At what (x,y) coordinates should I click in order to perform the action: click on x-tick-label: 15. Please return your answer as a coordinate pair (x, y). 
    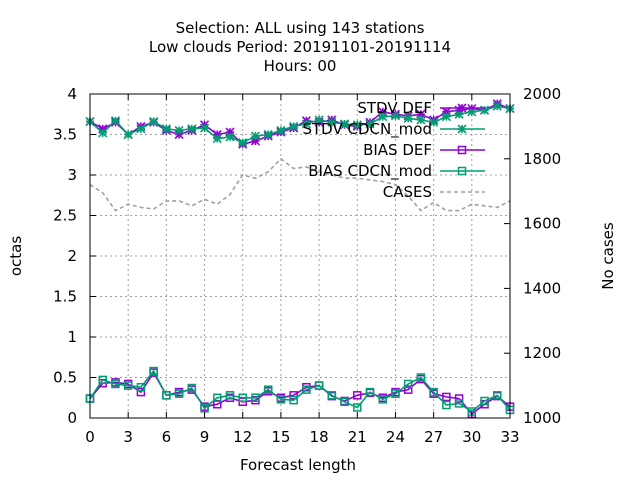
    Looking at the image, I should click on (280, 437).